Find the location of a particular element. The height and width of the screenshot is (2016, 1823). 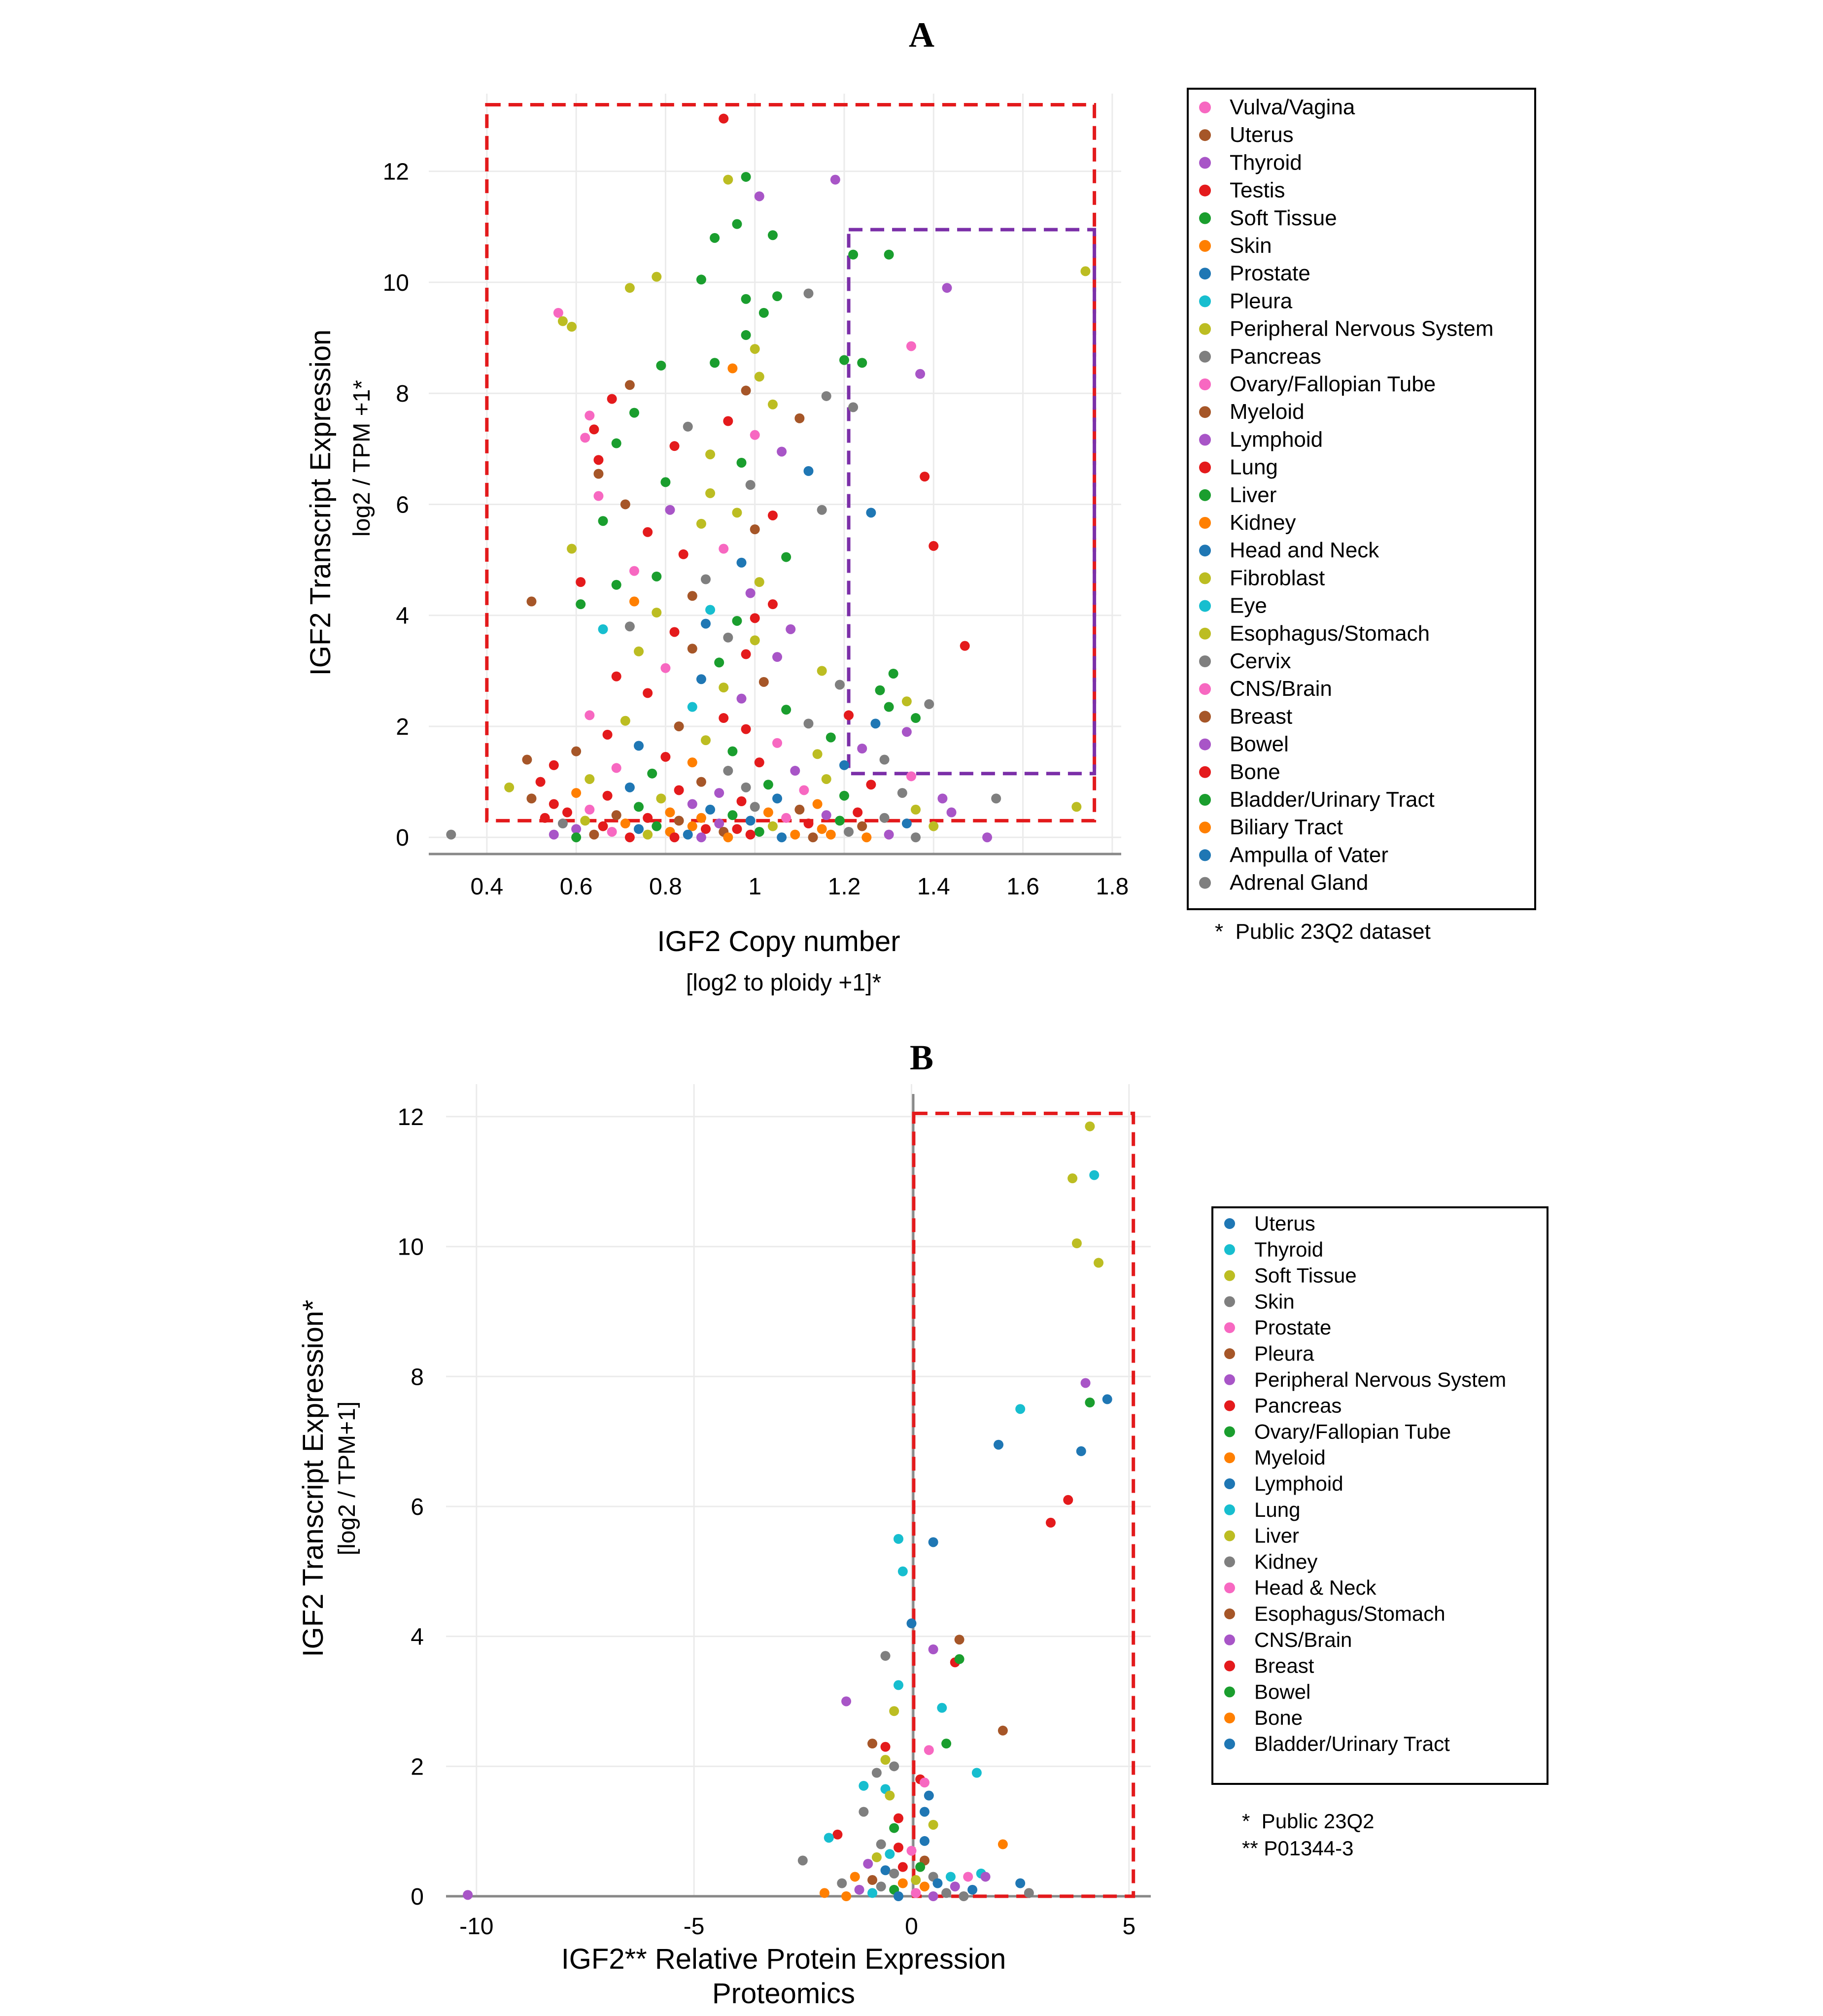

legend-label-vulva-vagina: Vulva/Vagina is located at coordinates (1292, 107).